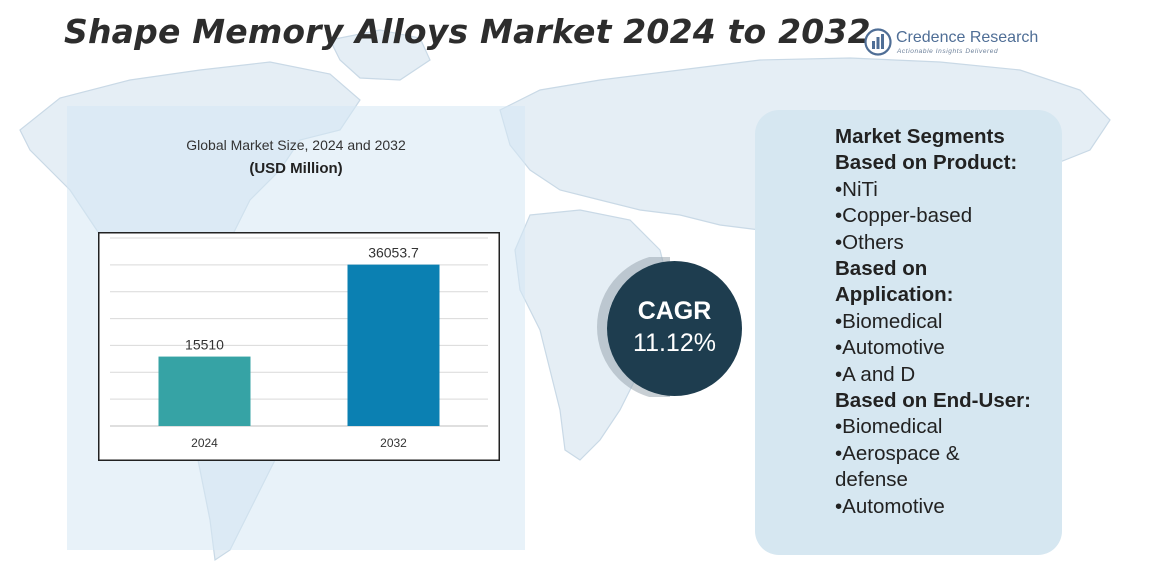  Describe the element at coordinates (920, 136) in the screenshot. I see `segment-heading: Market Segments` at that location.